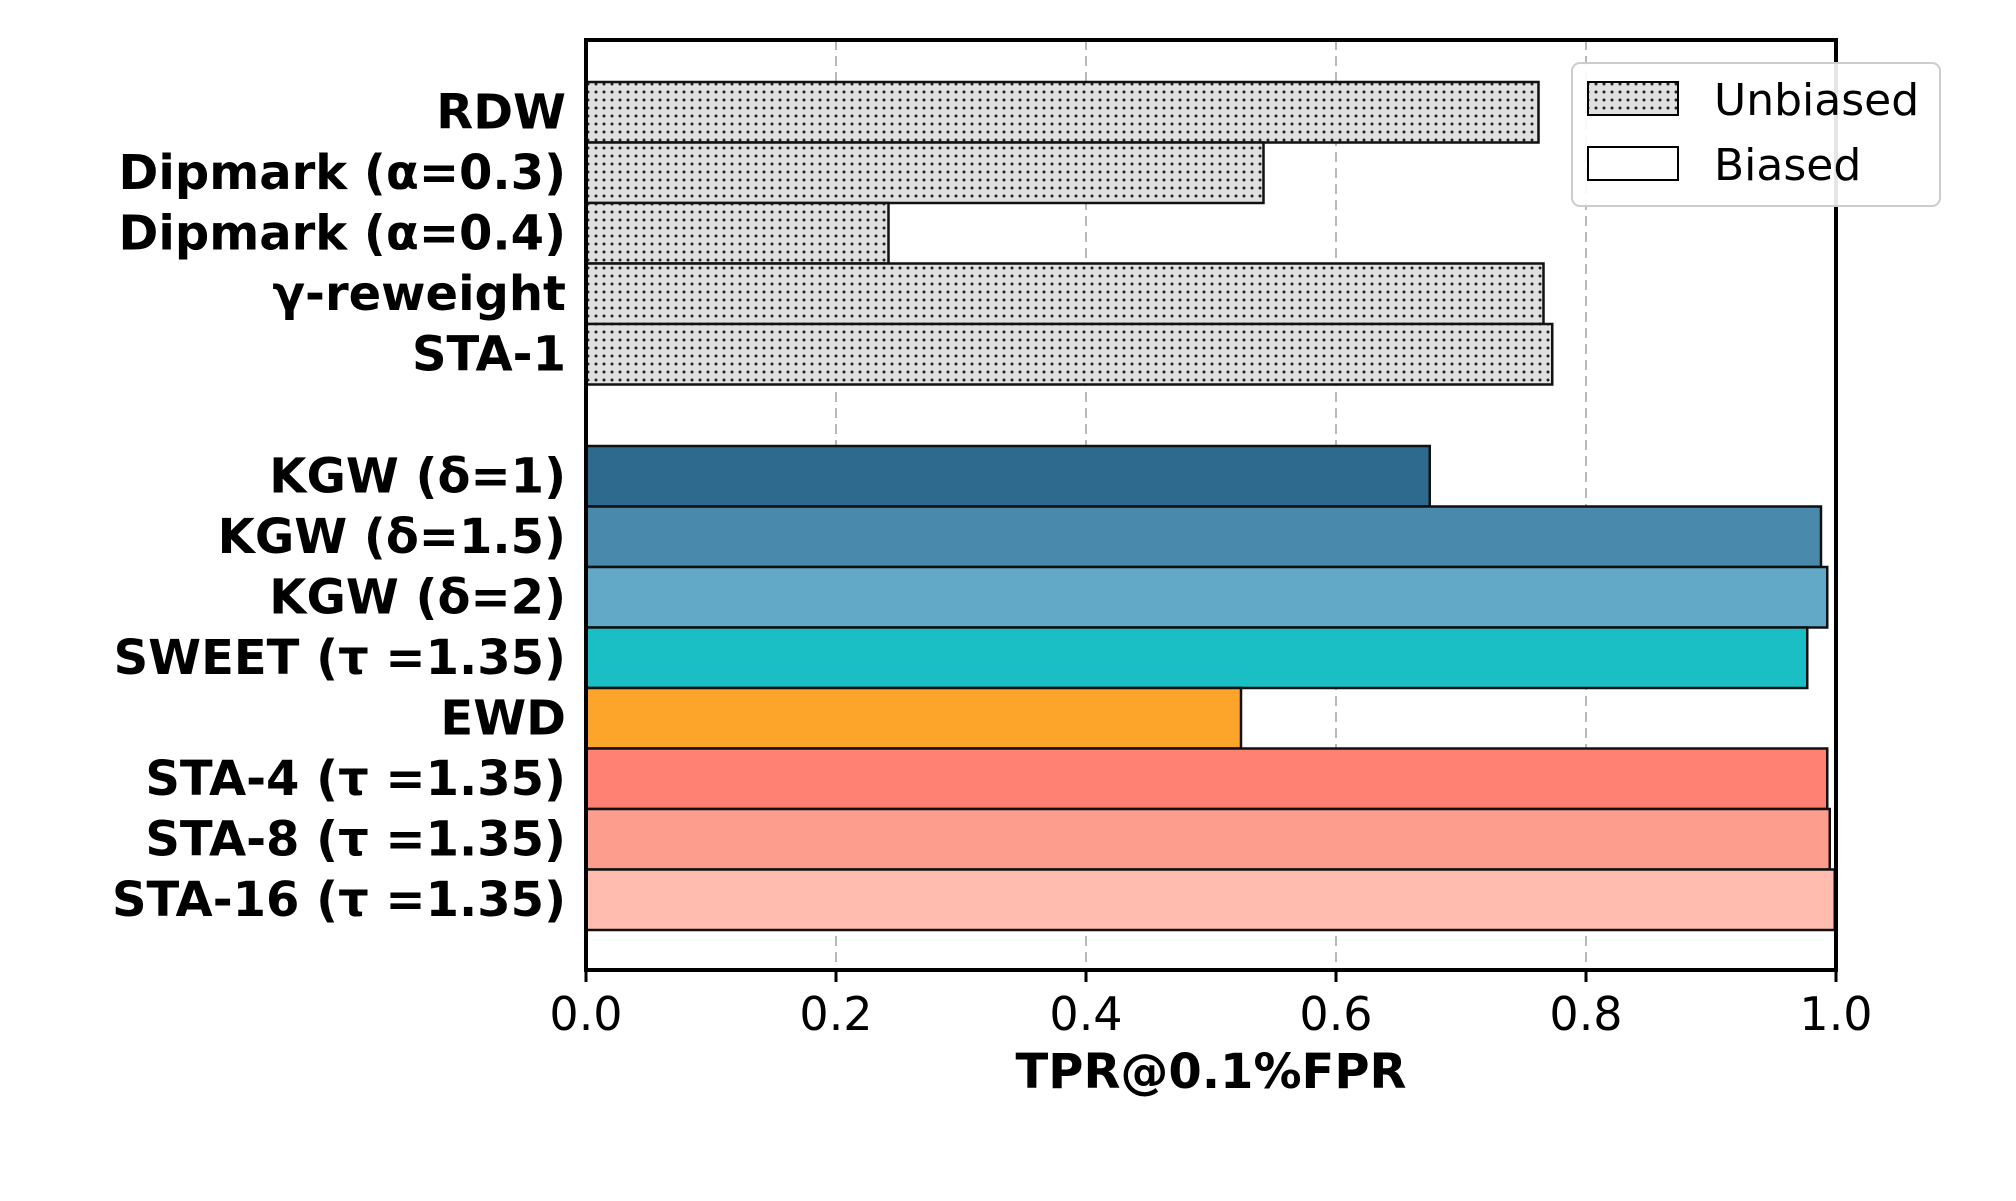 Image resolution: width=2016 pixels, height=1201 pixels. I want to click on category-label: SWEET (τ =1.35), so click(340, 658).